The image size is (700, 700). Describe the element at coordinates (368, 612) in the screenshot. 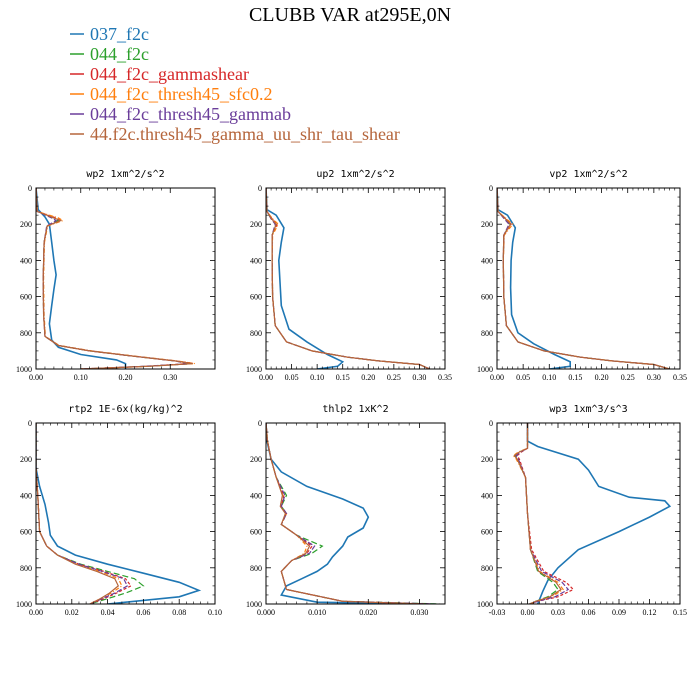

I see `x-tick-label: 0.020` at that location.